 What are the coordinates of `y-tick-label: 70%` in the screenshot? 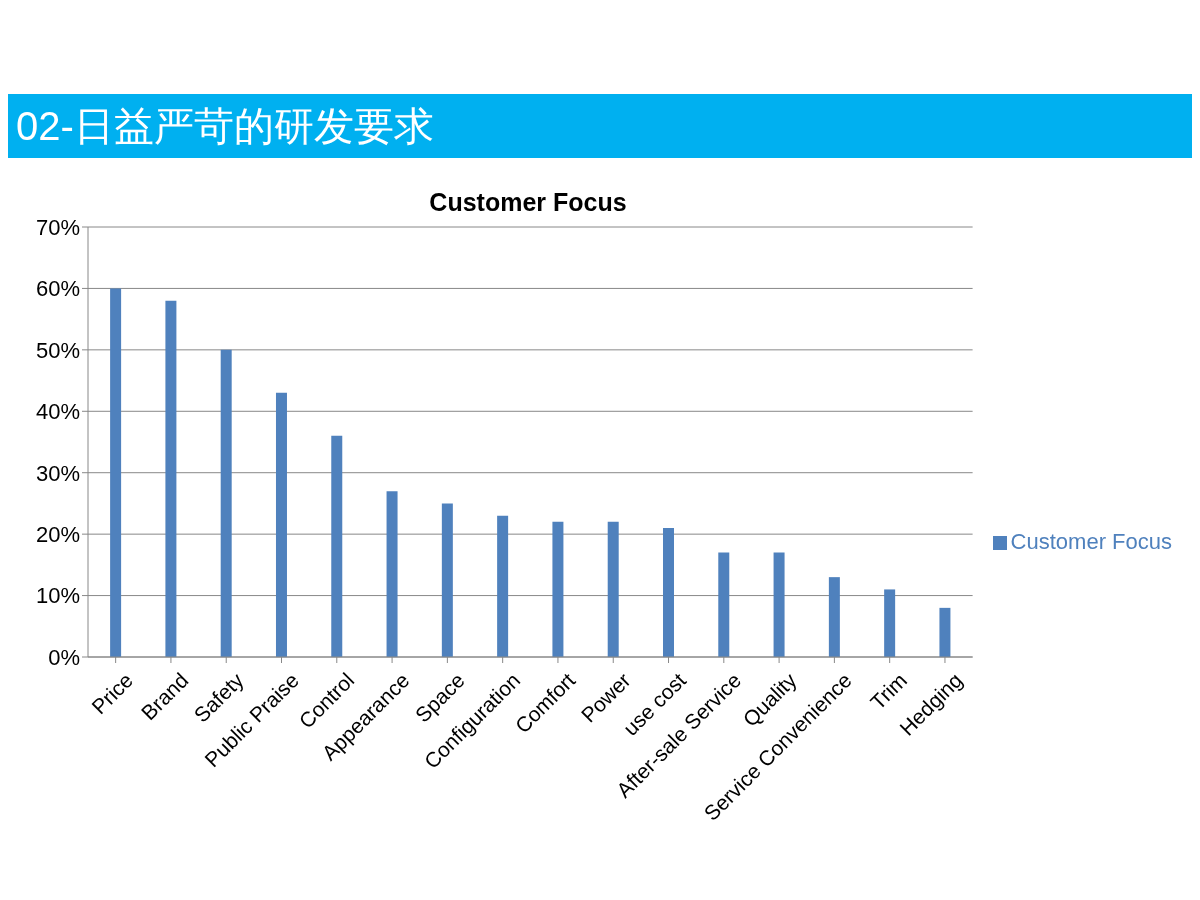 It's located at (57, 227).